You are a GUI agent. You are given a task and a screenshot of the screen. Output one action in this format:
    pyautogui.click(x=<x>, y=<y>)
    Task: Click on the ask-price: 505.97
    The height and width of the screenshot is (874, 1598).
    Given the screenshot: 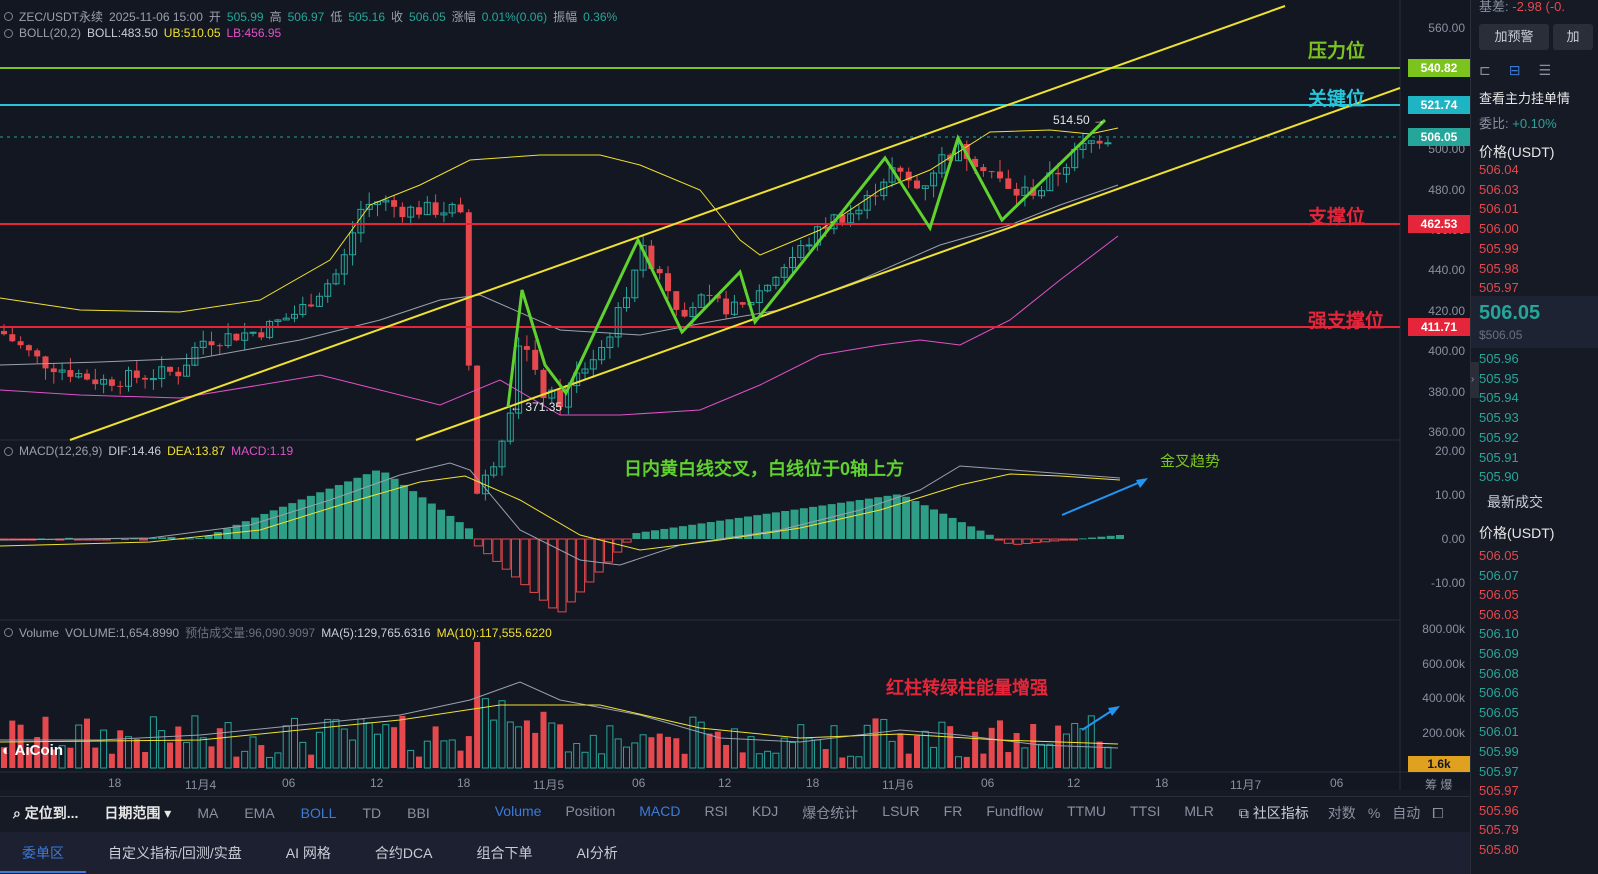 What is the action you would take?
    pyautogui.click(x=1499, y=288)
    